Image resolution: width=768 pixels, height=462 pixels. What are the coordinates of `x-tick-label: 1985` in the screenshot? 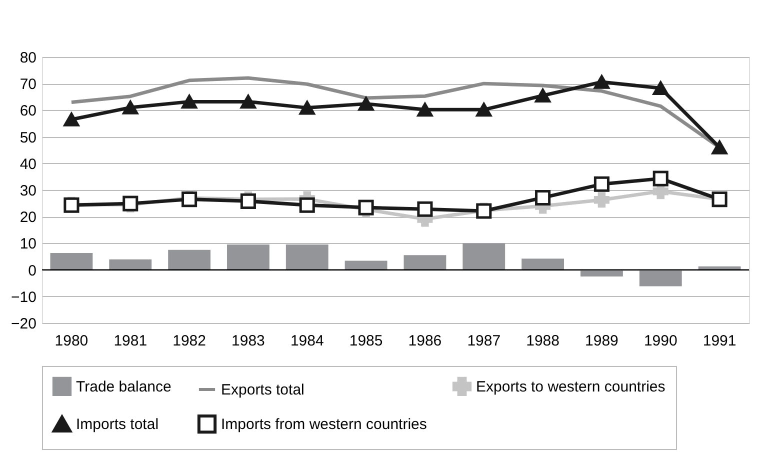 It's located at (366, 341).